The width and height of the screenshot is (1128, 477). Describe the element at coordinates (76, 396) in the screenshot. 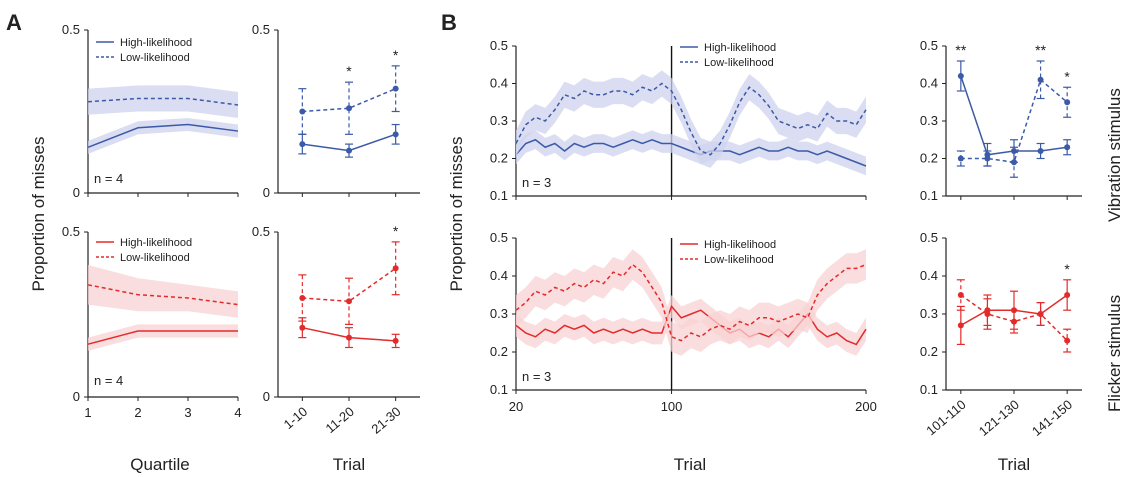

I see `A-flk-quartile-ytick-label: 0` at that location.